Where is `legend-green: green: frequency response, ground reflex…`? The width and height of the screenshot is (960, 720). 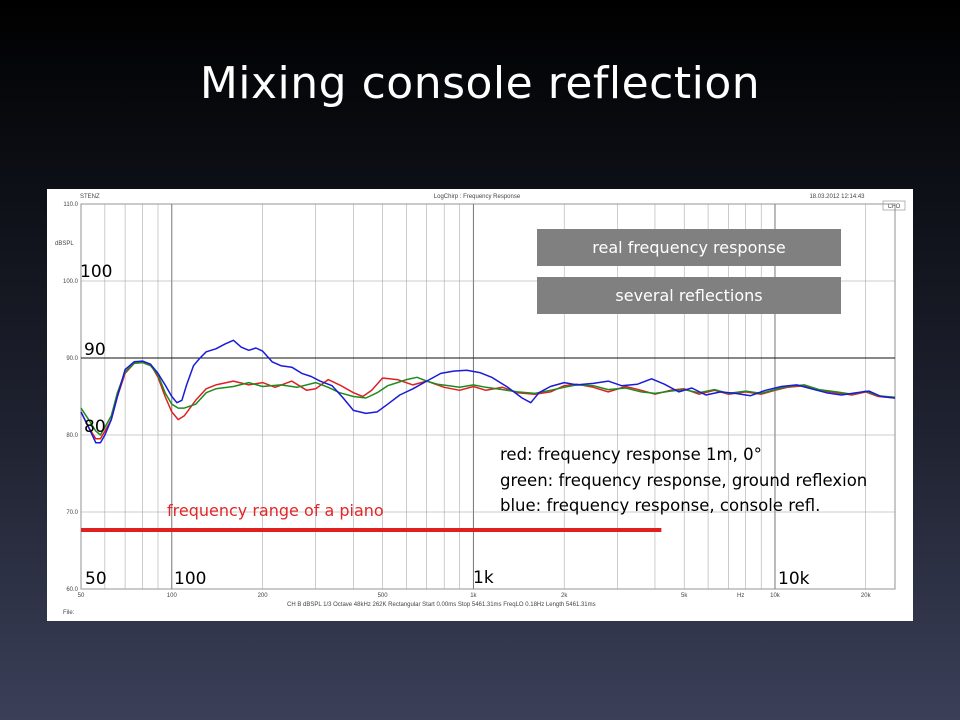 legend-green: green: frequency response, ground reflex… is located at coordinates (683, 480).